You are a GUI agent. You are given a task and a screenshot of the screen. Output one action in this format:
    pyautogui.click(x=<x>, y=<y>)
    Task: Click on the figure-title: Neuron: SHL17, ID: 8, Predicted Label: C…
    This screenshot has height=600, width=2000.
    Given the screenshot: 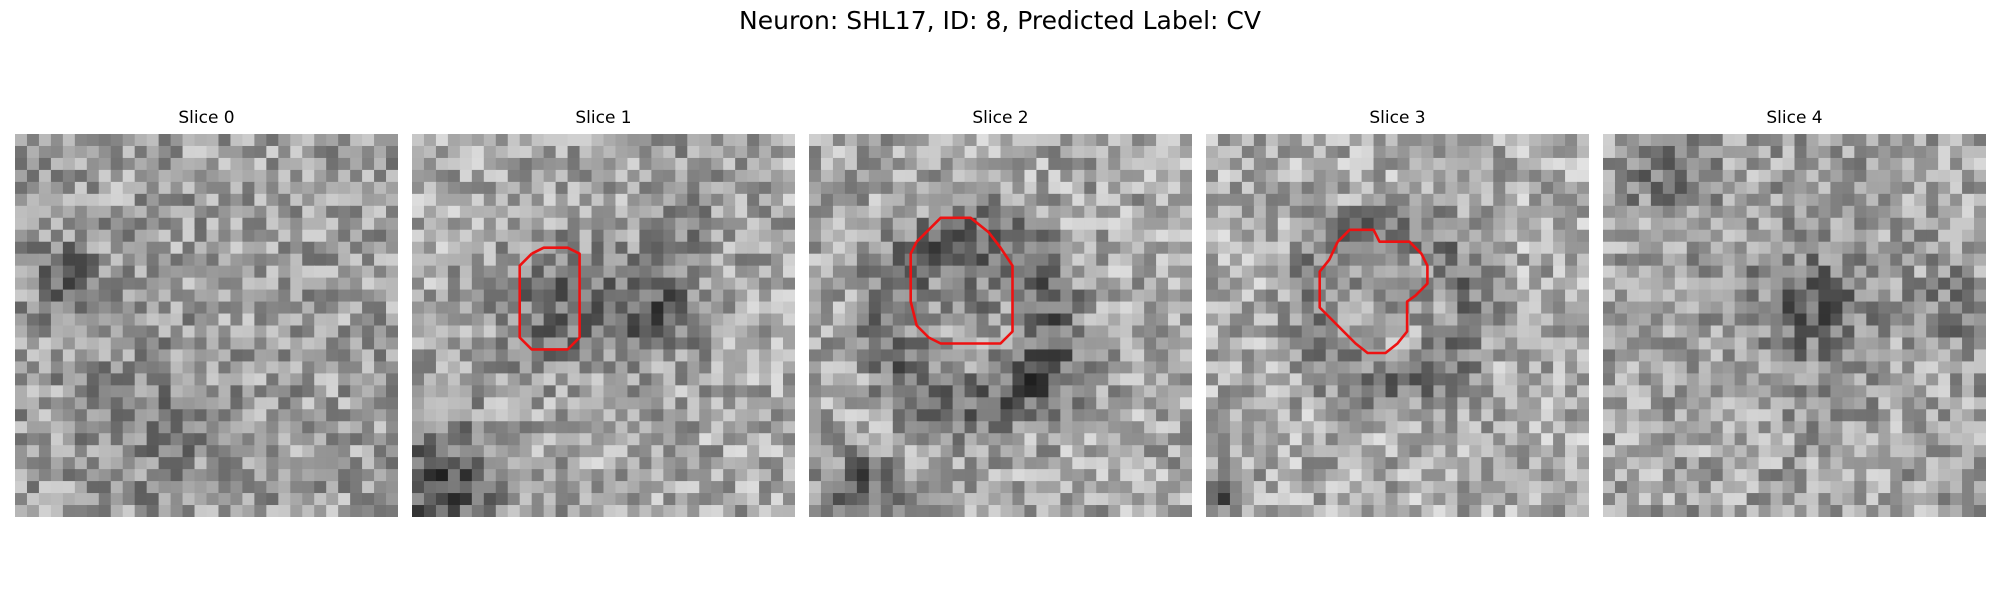 What is the action you would take?
    pyautogui.click(x=1000, y=20)
    